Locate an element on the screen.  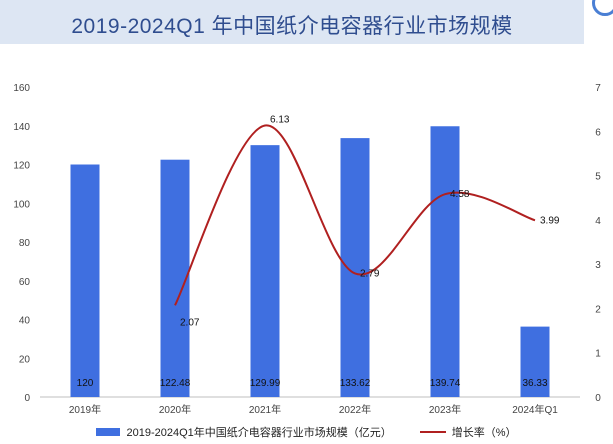
x-tick-label: 2020年 is located at coordinates (175, 409).